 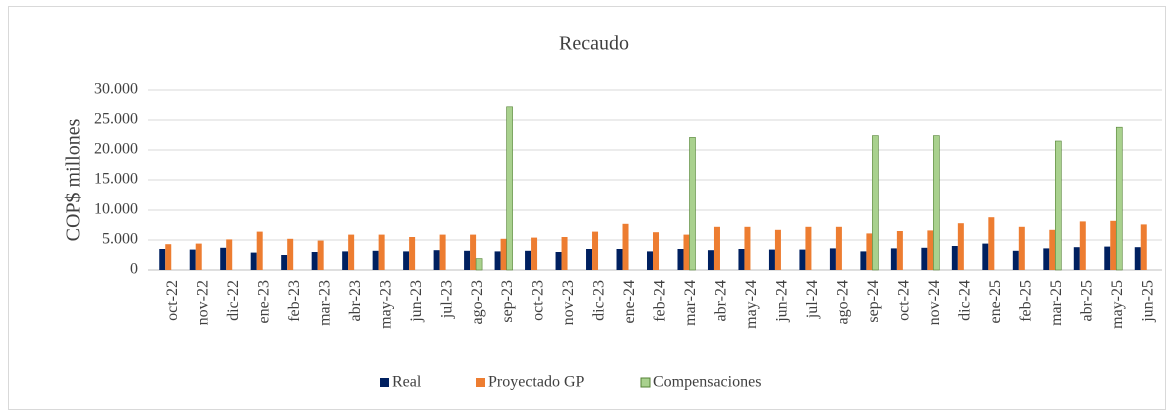 What do you see at coordinates (74, 179) in the screenshot?
I see `y-axis-label: COP$ millones` at bounding box center [74, 179].